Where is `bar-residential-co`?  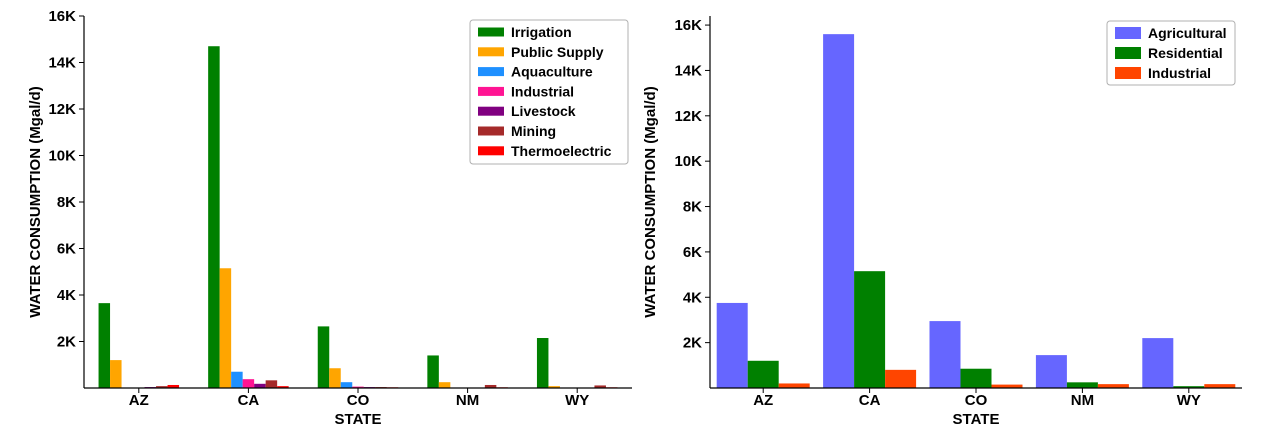
bar-residential-co is located at coordinates (976, 378).